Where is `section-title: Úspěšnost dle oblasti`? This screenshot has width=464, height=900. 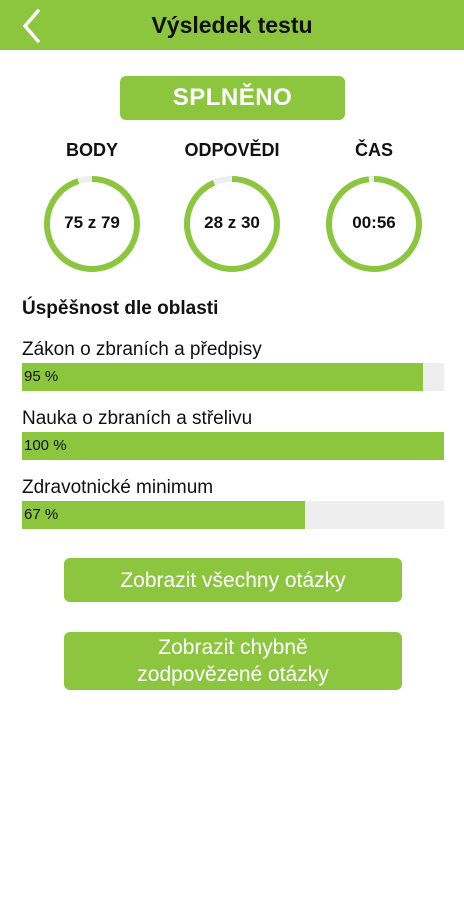
section-title: Úspěšnost dle oblasti is located at coordinates (120, 308).